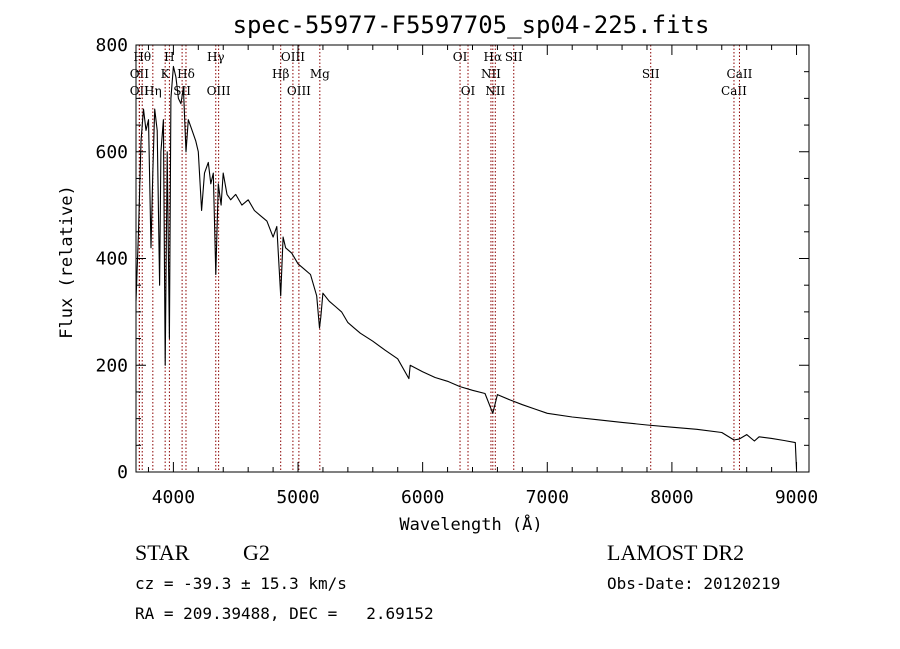  Describe the element at coordinates (256, 552) in the screenshot. I see `object-subclass: G2` at that location.